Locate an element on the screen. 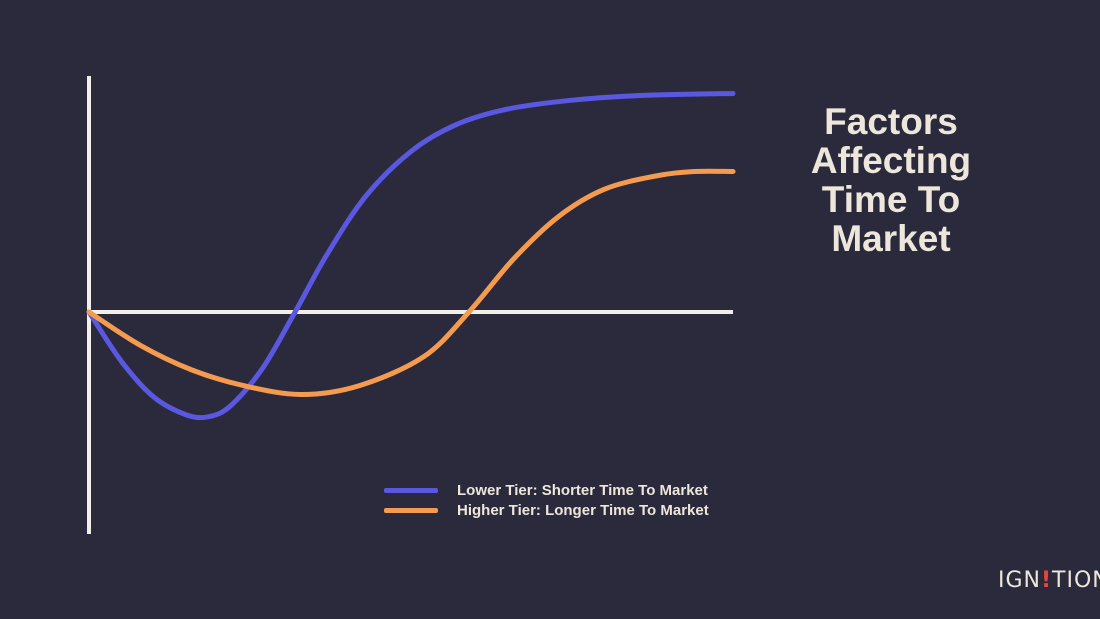  title-line-4: Market is located at coordinates (891, 238).